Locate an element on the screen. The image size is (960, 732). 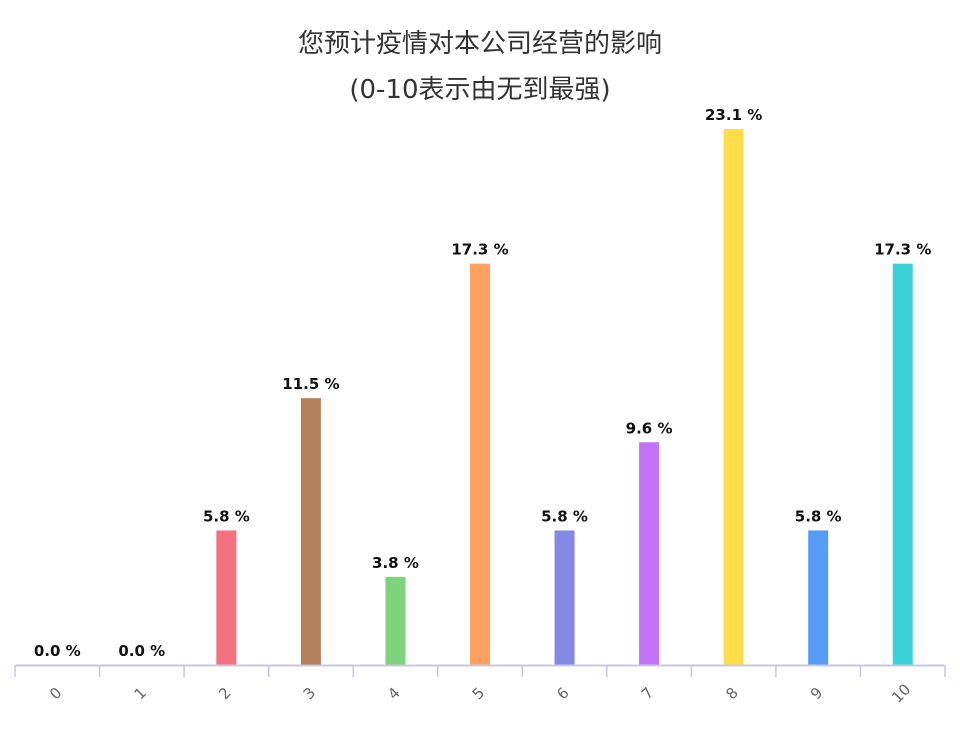
x-tick-label-4: 4 is located at coordinates (393, 693).